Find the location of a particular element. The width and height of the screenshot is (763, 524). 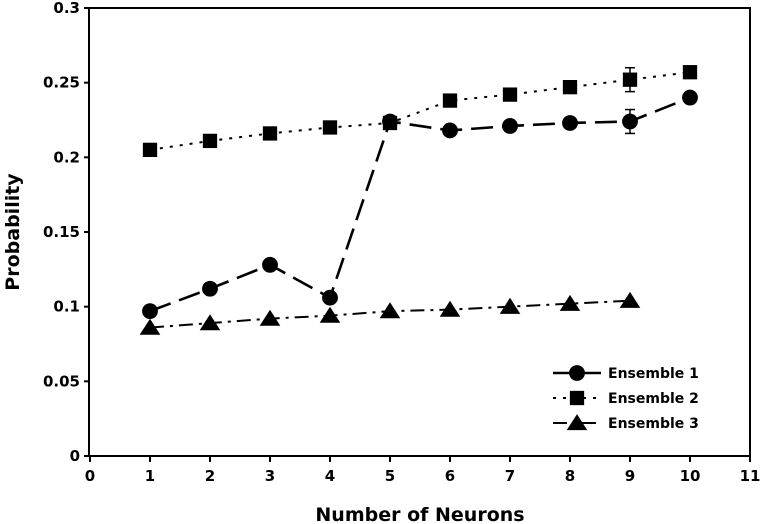

y-axis-title: Probability is located at coordinates (13, 232).